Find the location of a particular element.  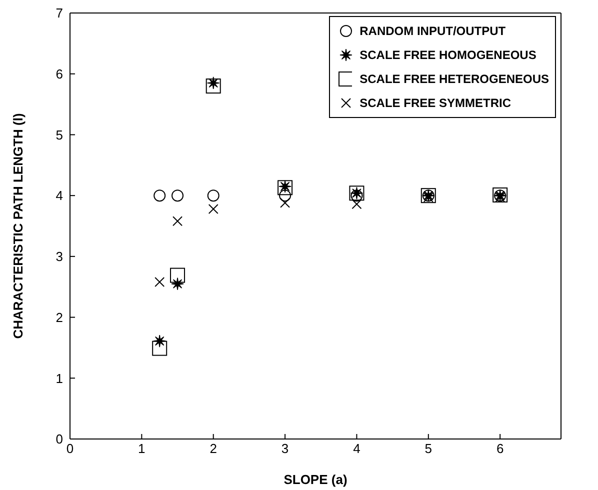

legend-label: SCALE FREE HETEROGENEOUS is located at coordinates (454, 79).